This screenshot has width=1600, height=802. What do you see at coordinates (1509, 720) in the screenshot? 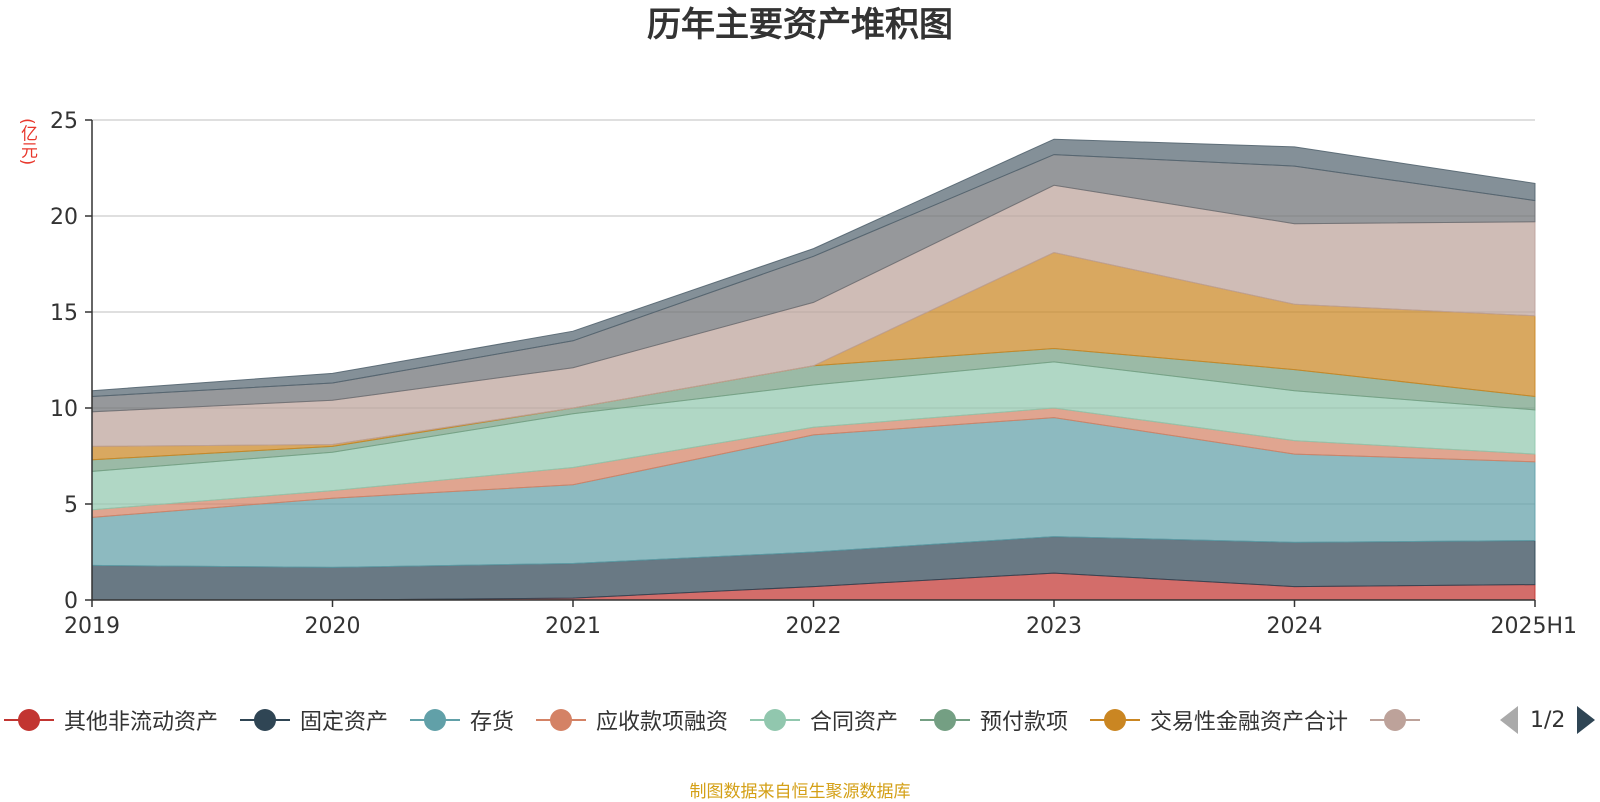
I see `triangle-left-icon` at bounding box center [1509, 720].